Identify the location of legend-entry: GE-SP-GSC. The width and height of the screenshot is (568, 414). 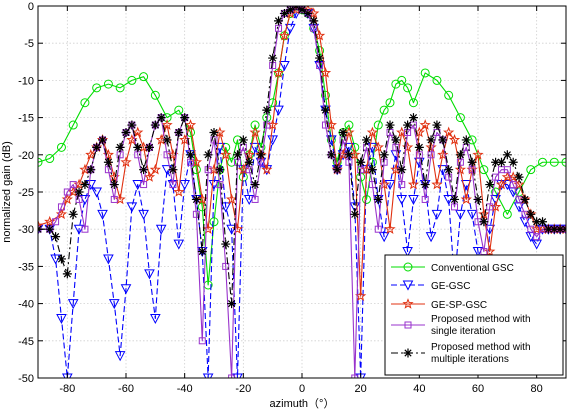
(439, 304).